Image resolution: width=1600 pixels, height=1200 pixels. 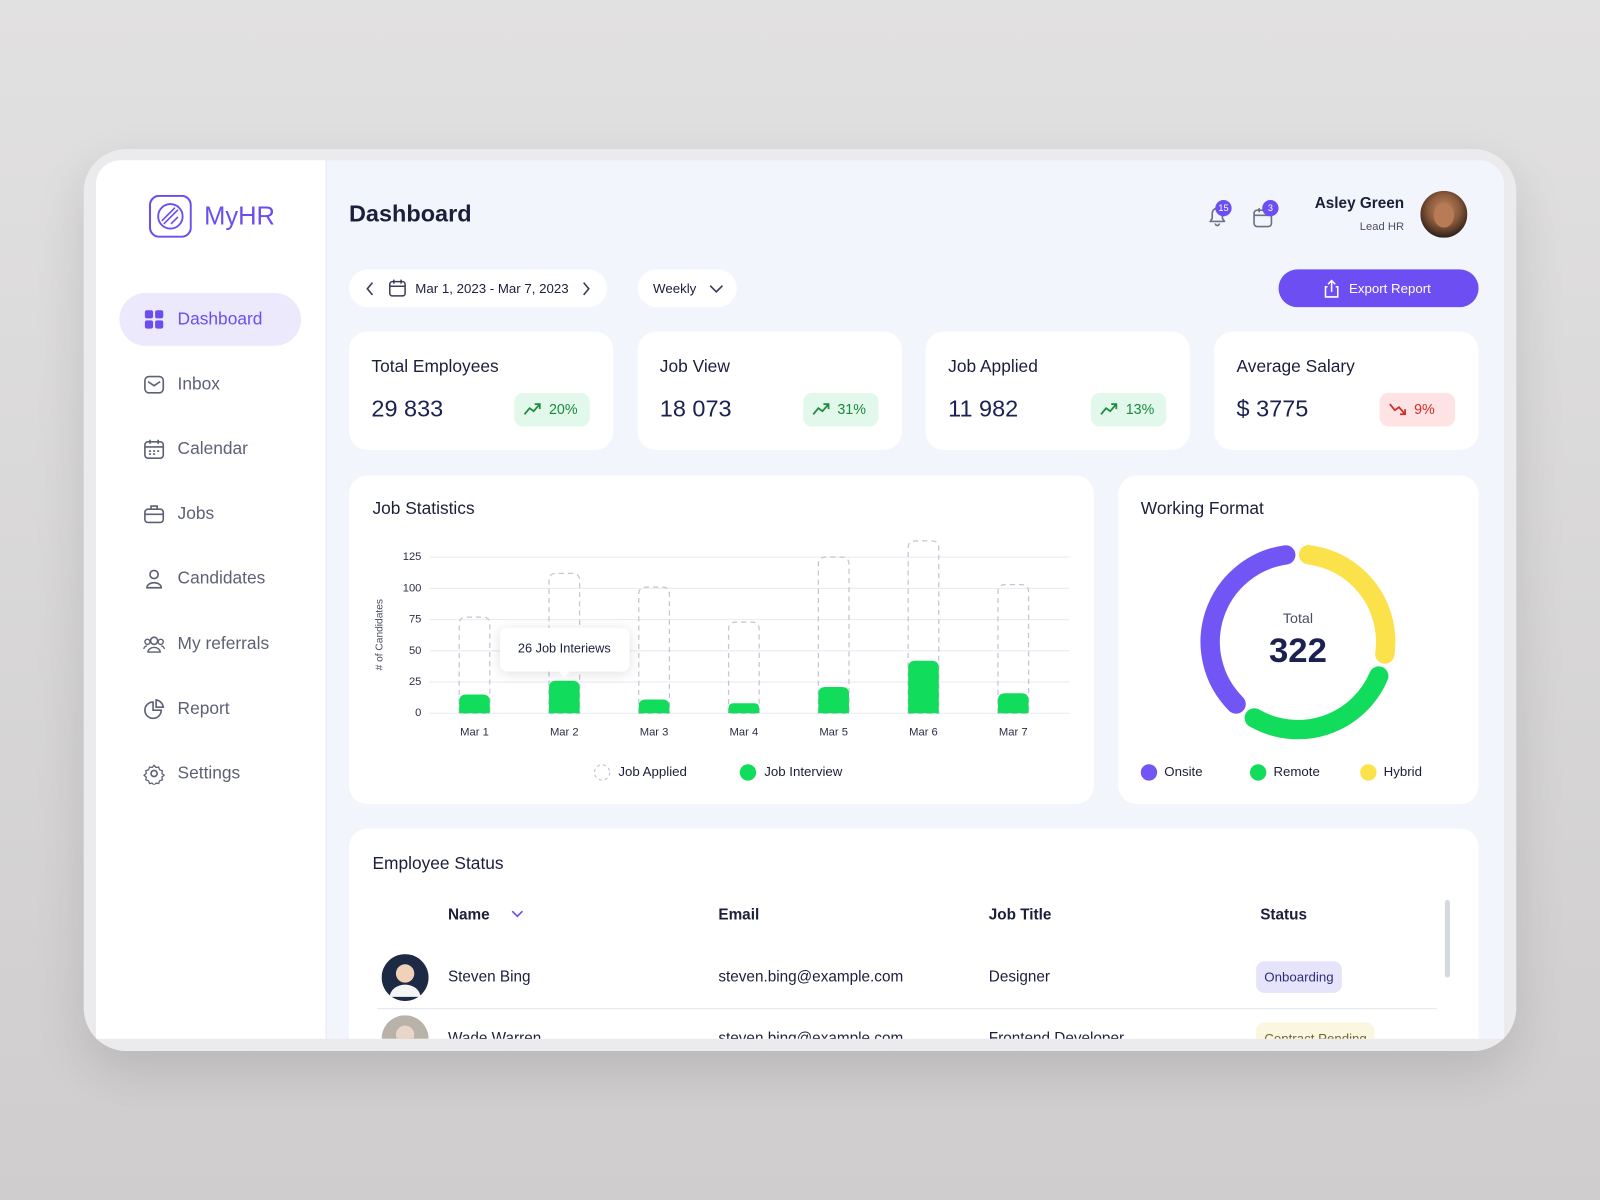 What do you see at coordinates (744, 733) in the screenshot?
I see `x-tick-label: Mar 4` at bounding box center [744, 733].